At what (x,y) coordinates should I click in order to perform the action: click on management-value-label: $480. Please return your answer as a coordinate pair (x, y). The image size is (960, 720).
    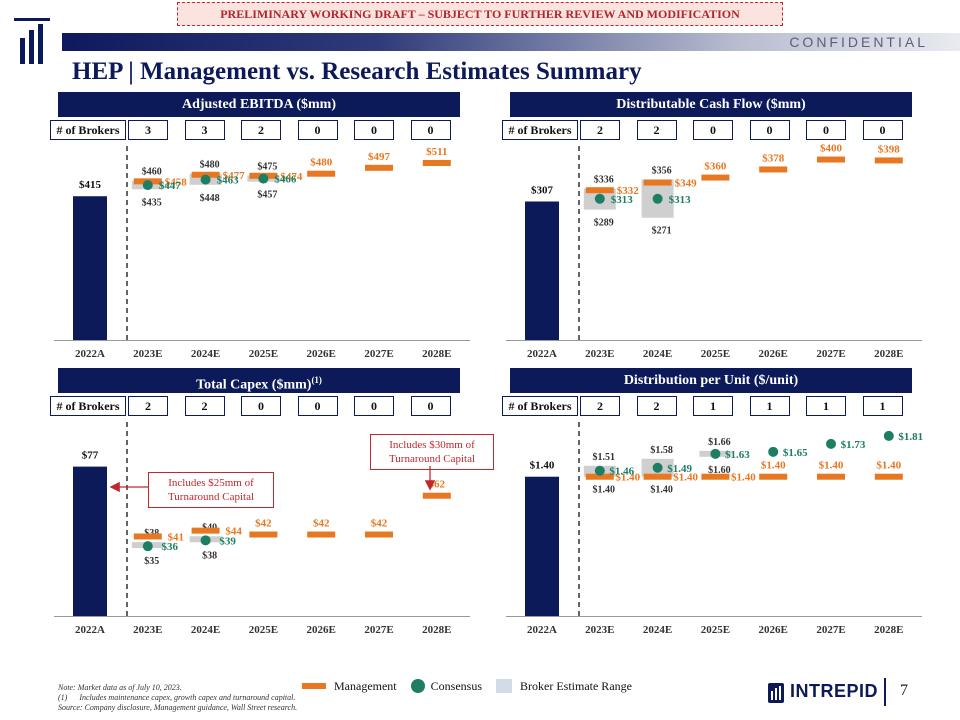
    Looking at the image, I should click on (321, 163).